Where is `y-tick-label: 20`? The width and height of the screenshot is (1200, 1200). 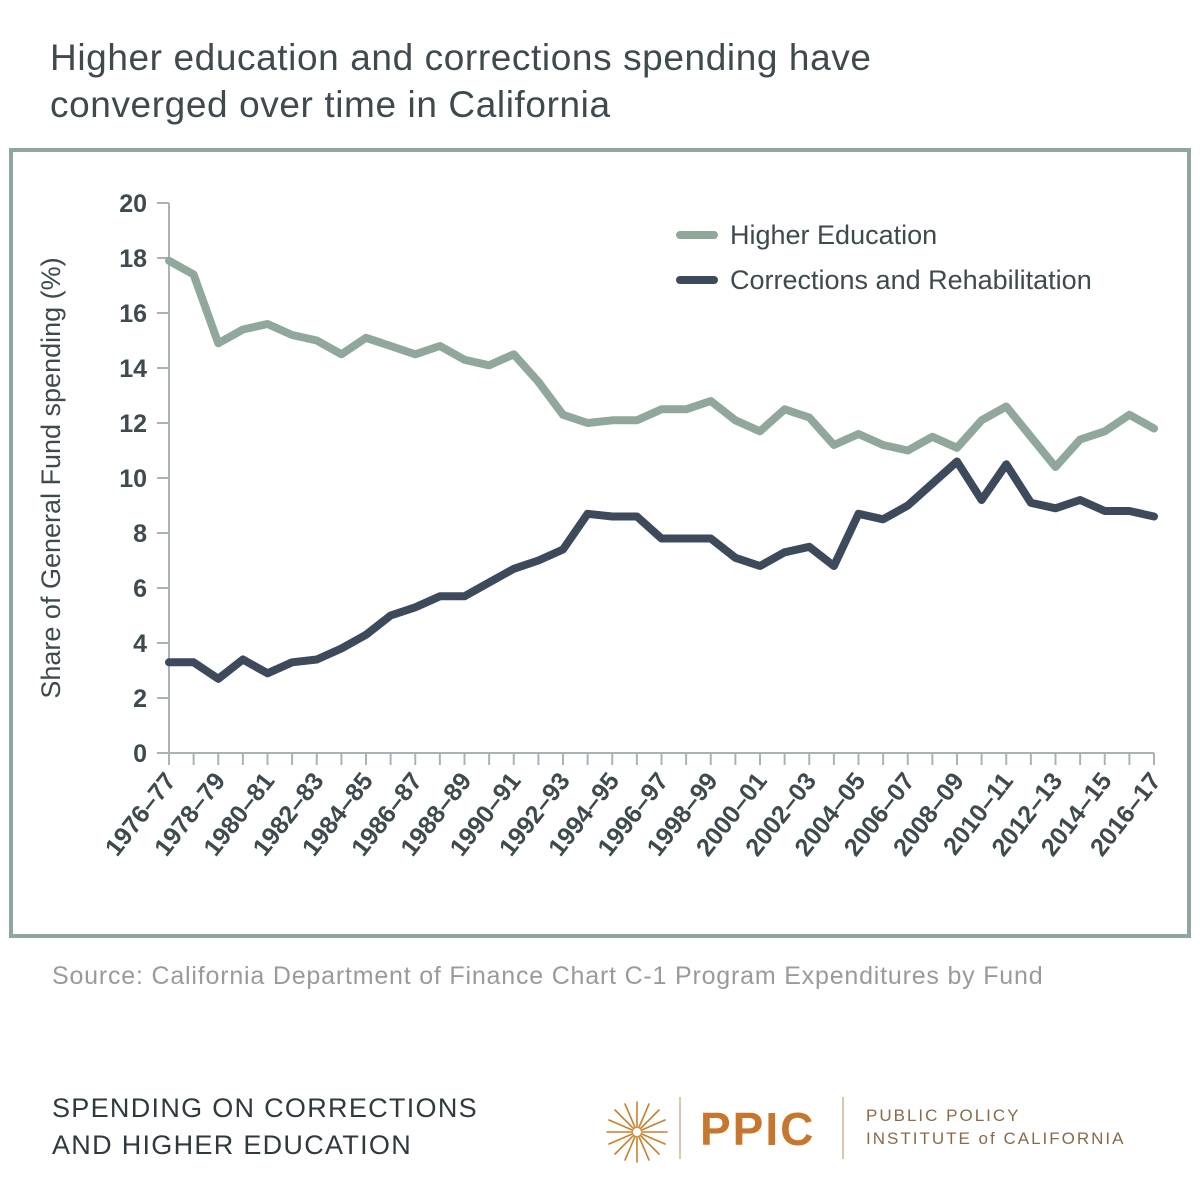 y-tick-label: 20 is located at coordinates (133, 204).